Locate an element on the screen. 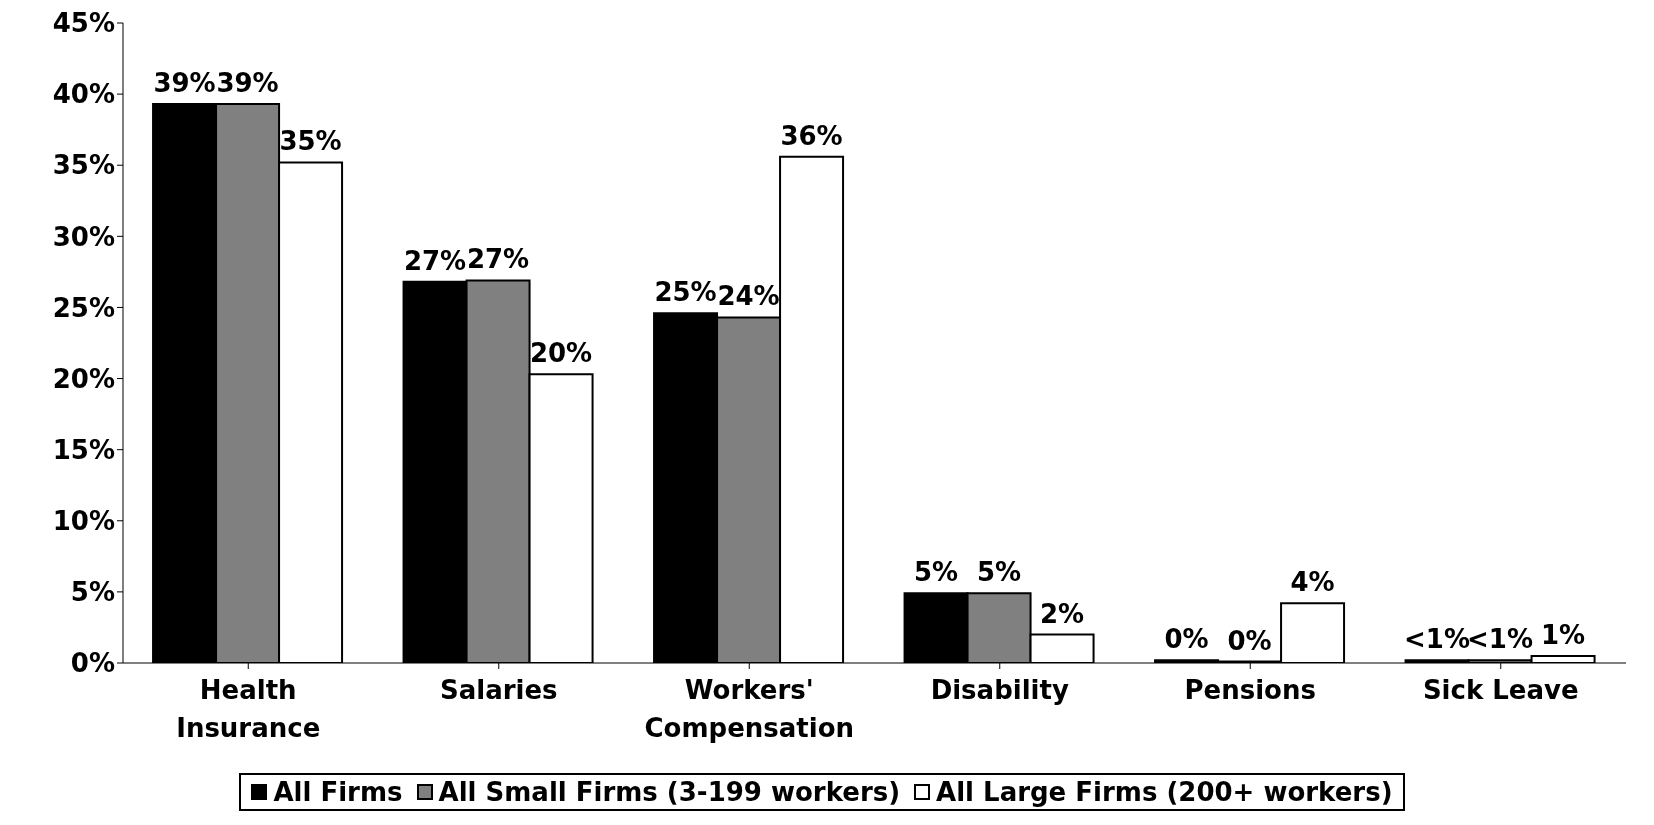  y-tick-label: 40% is located at coordinates (83, 94).